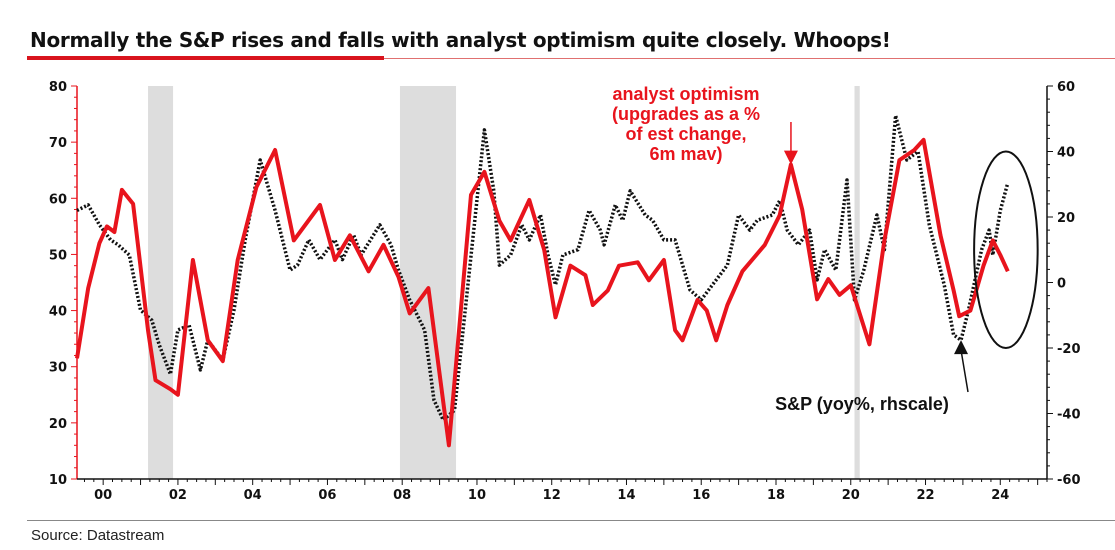  Describe the element at coordinates (58, 255) in the screenshot. I see `left-tick-label: 50` at that location.